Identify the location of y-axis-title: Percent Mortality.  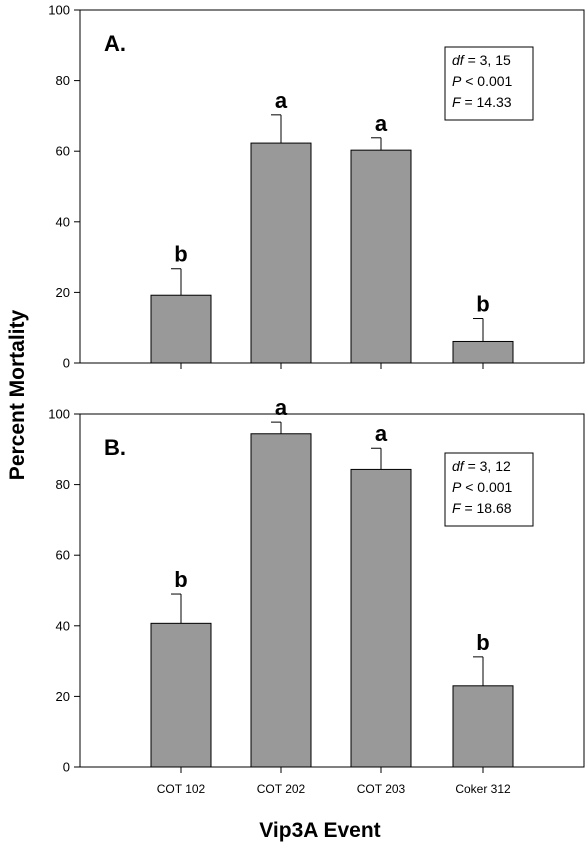
(17, 394).